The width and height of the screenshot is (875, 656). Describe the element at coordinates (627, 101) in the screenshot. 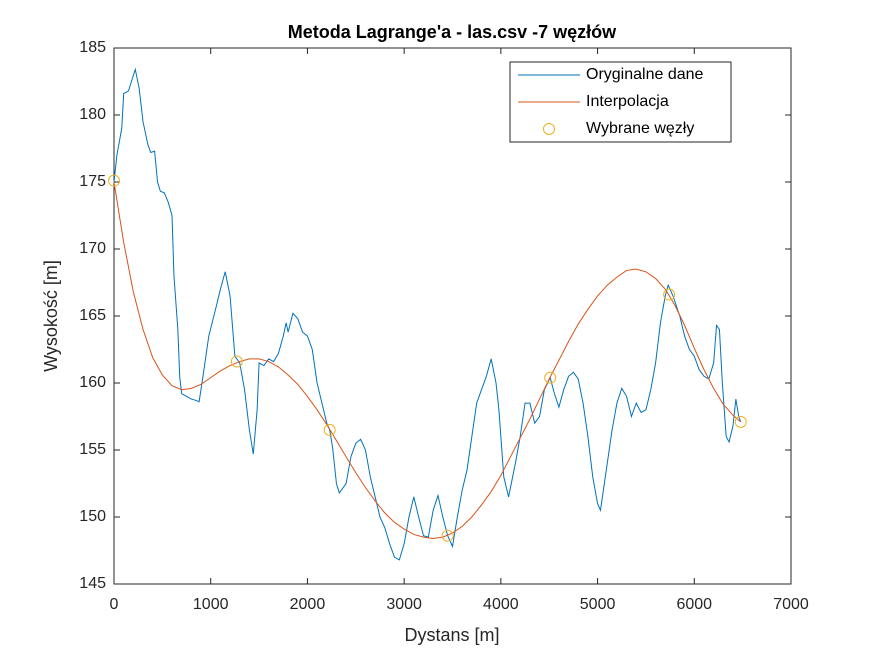

I see `legend-label: Interpolacja` at that location.